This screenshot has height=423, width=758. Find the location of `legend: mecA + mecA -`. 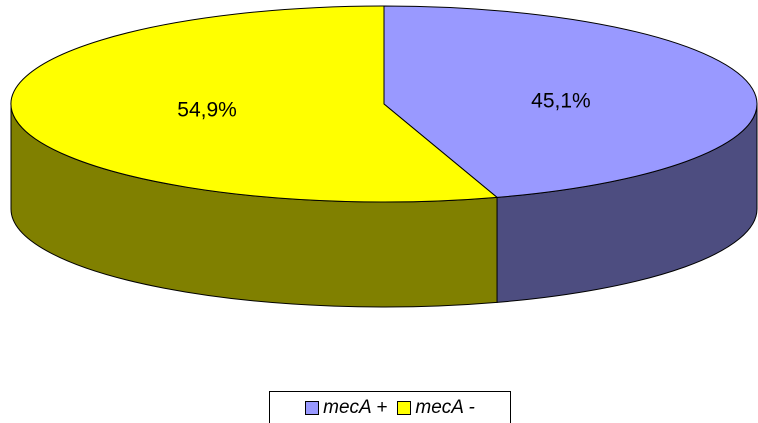

legend: mecA + mecA - is located at coordinates (390, 407).